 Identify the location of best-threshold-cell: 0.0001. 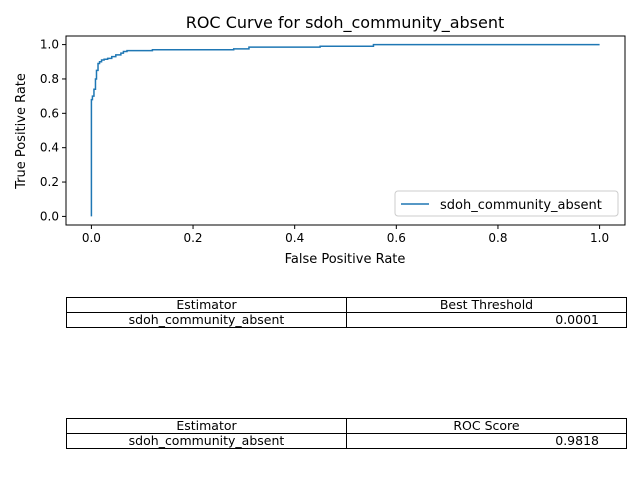
(486, 320).